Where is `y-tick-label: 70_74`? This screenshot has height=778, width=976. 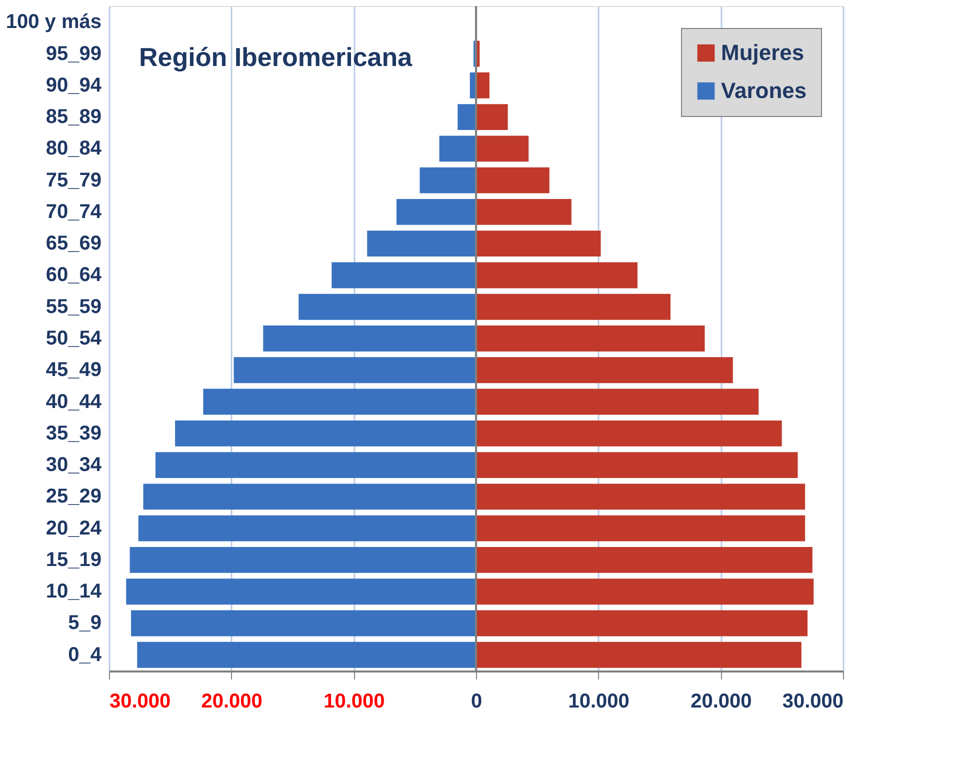 y-tick-label: 70_74 is located at coordinates (74, 211).